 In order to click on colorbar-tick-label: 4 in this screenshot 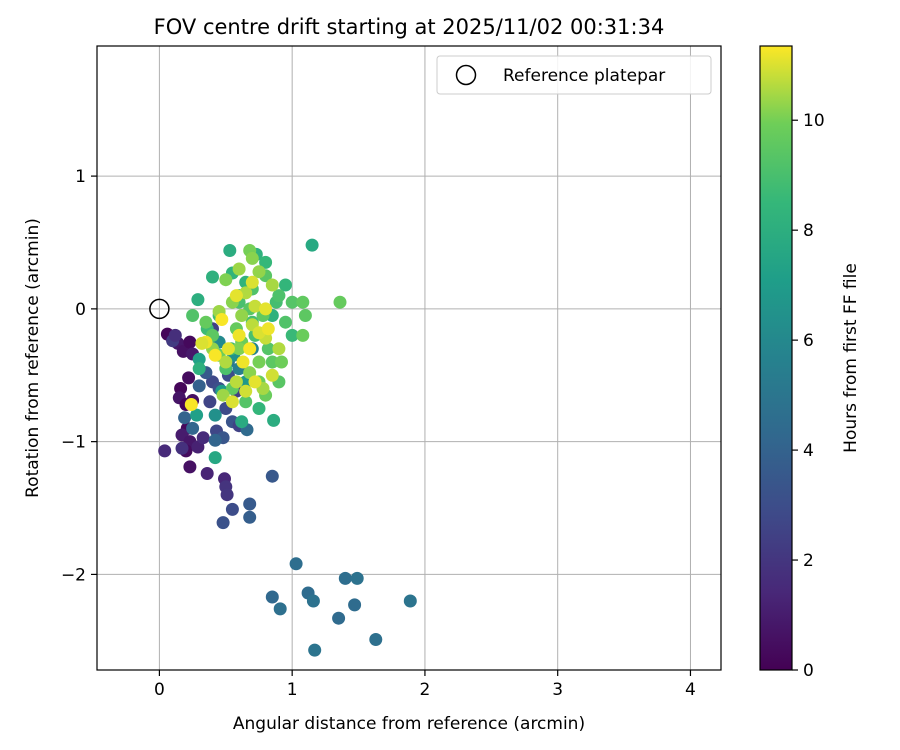, I will do `click(808, 451)`.